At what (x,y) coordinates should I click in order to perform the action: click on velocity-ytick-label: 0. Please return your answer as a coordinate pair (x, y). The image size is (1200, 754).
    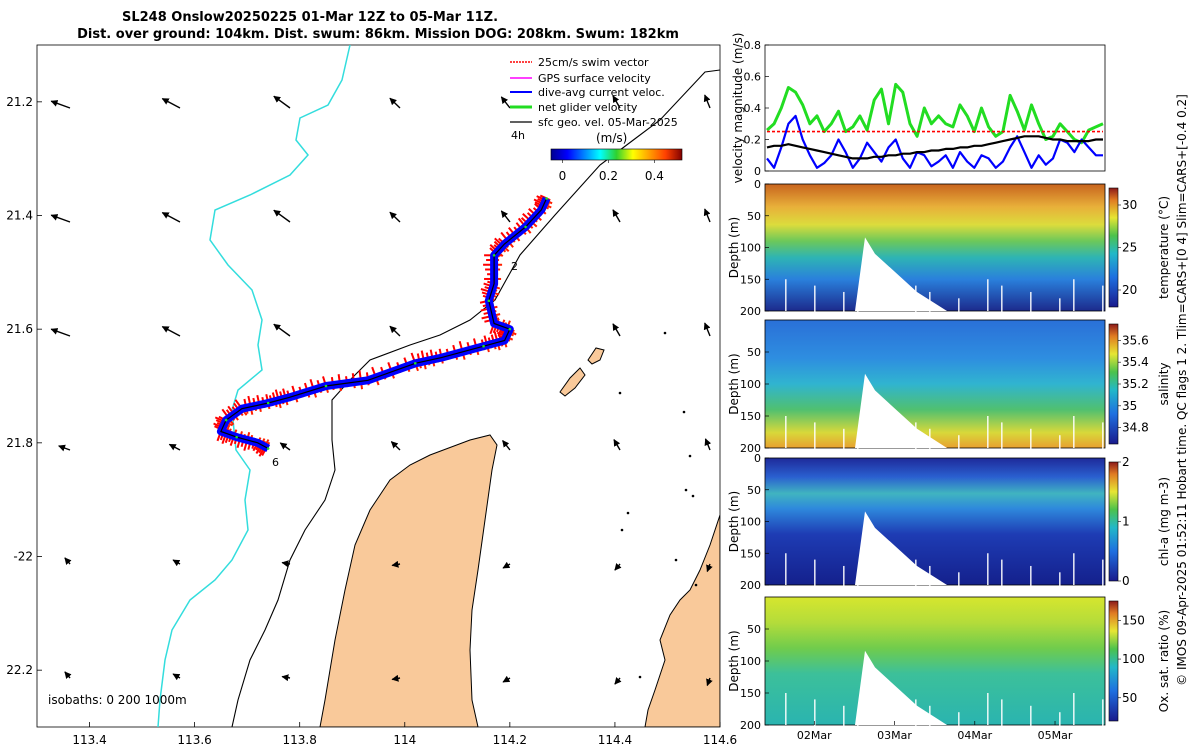
    Looking at the image, I should click on (757, 171).